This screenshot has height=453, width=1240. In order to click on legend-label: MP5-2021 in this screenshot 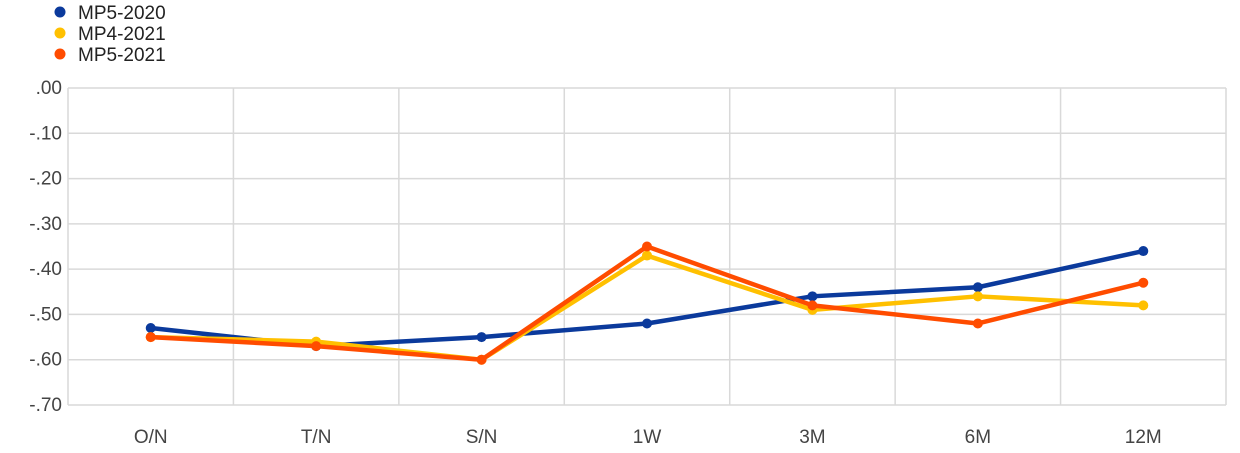, I will do `click(122, 55)`.